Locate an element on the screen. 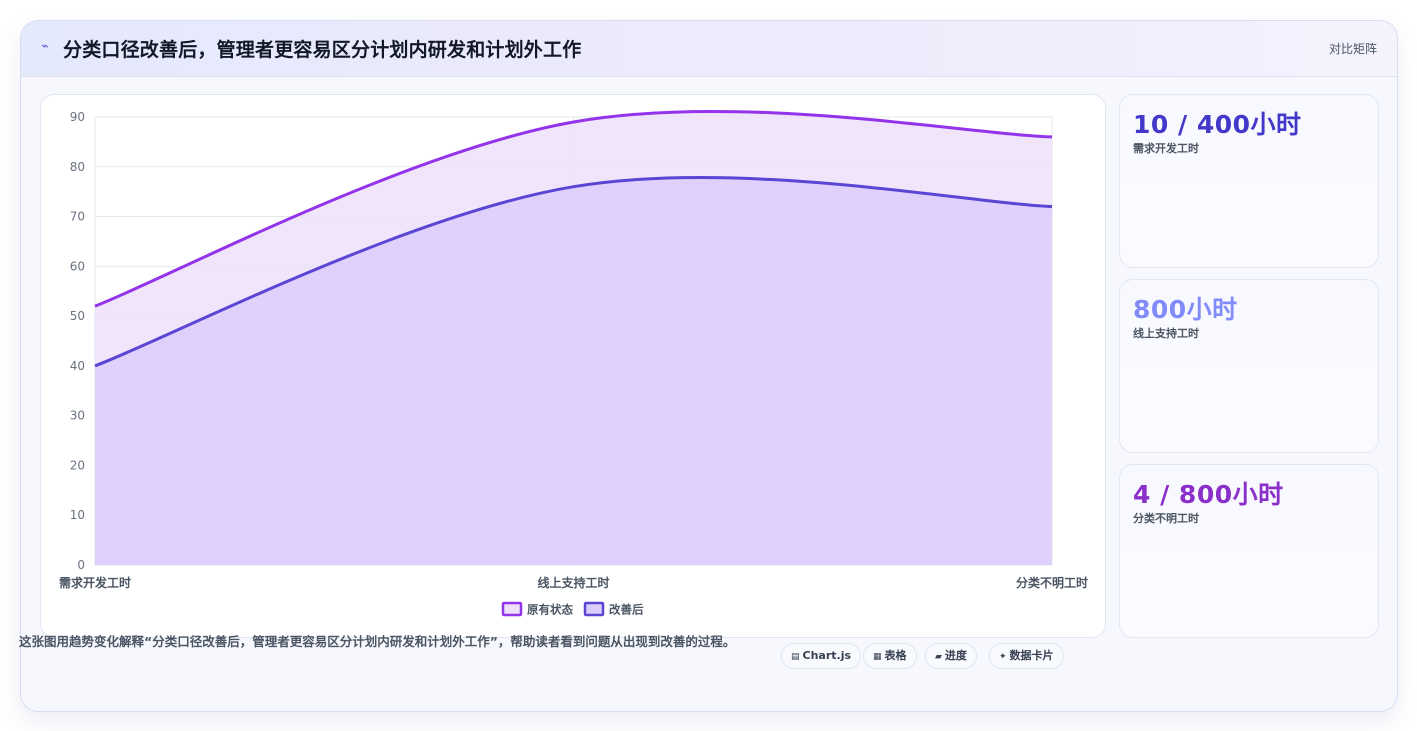 This screenshot has width=1417, height=731. sparkle-icon: ✦ is located at coordinates (1003, 657).